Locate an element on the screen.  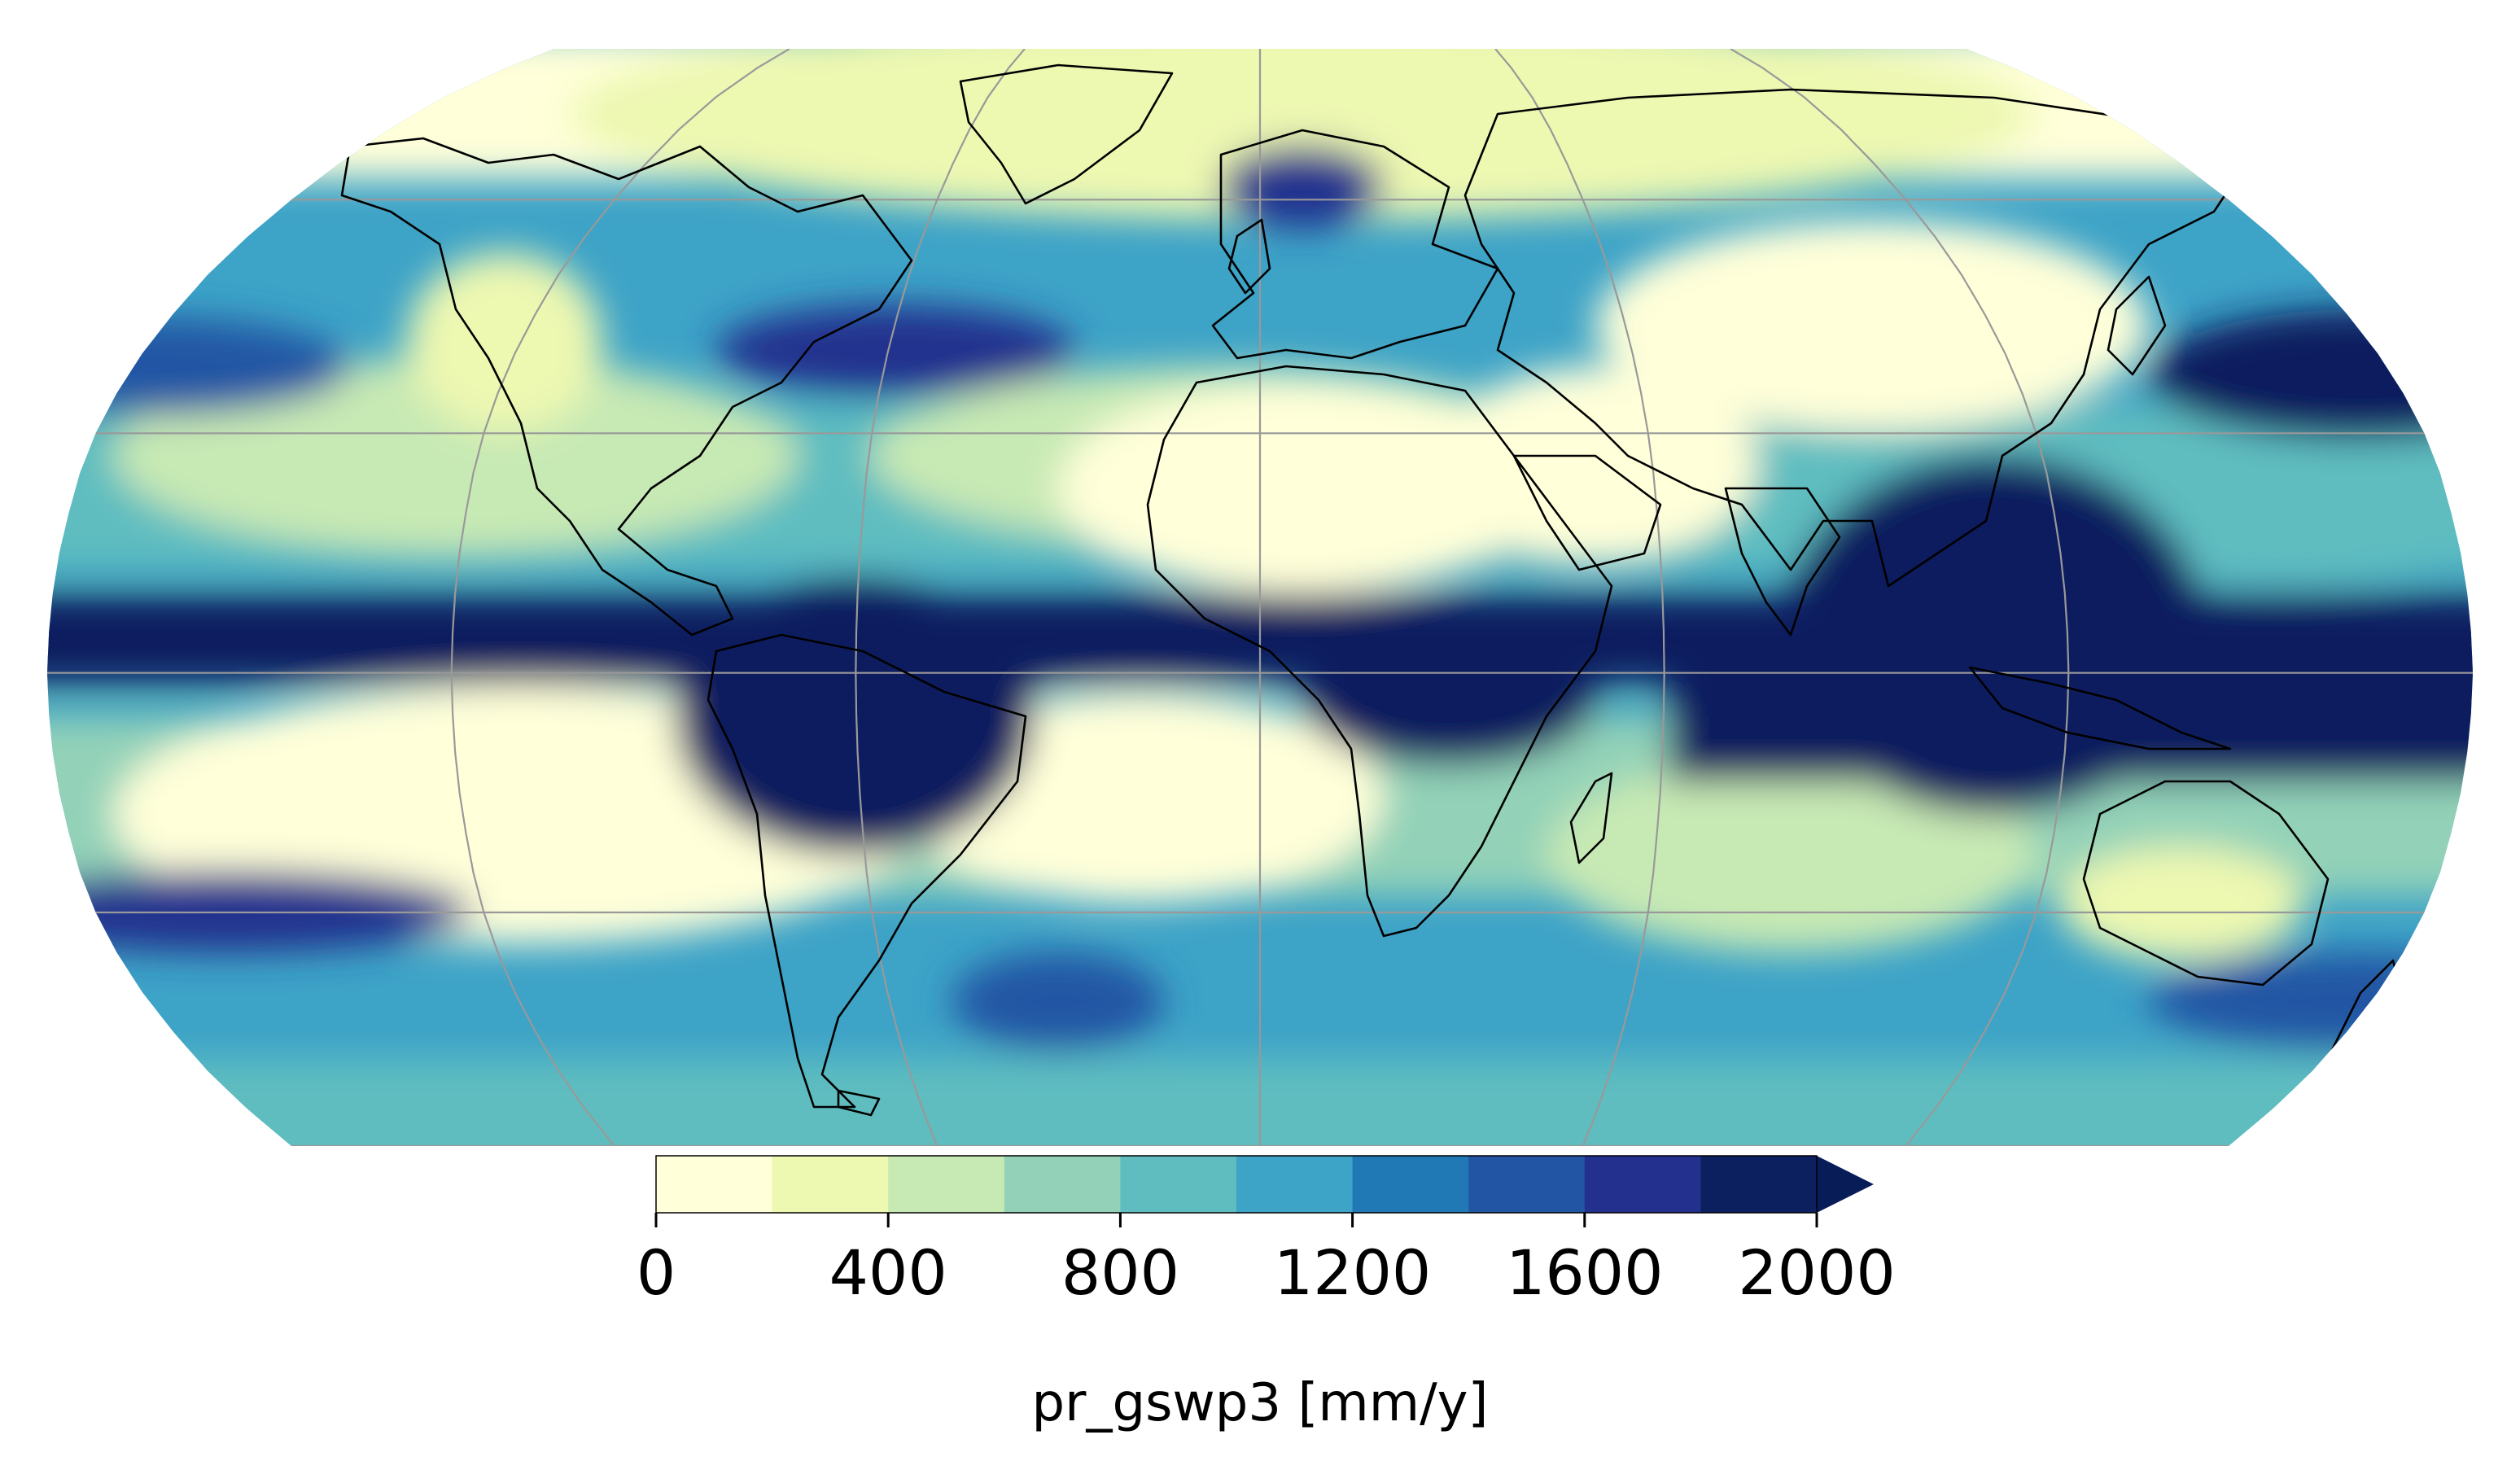
colorbar-tick-label: 400 is located at coordinates (888, 1272).